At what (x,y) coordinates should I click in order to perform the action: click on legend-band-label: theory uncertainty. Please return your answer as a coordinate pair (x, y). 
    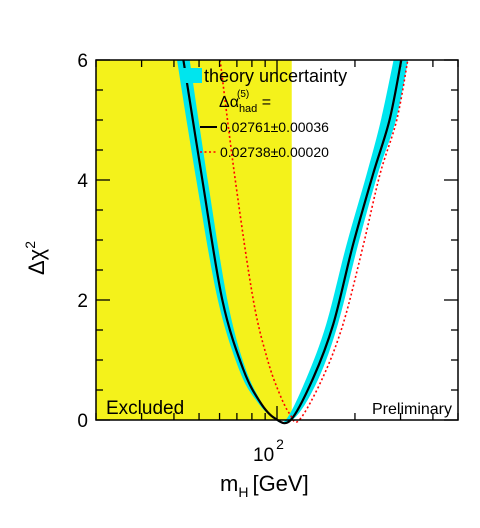
    Looking at the image, I should click on (275, 76).